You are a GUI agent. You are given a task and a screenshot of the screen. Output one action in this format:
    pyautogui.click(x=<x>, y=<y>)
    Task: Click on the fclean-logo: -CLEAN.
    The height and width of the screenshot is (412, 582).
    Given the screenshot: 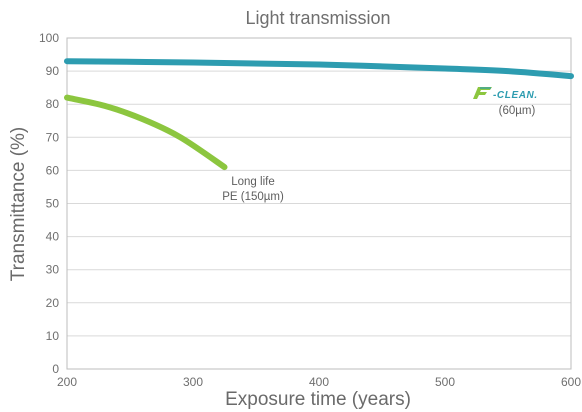 What is the action you would take?
    pyautogui.click(x=505, y=94)
    